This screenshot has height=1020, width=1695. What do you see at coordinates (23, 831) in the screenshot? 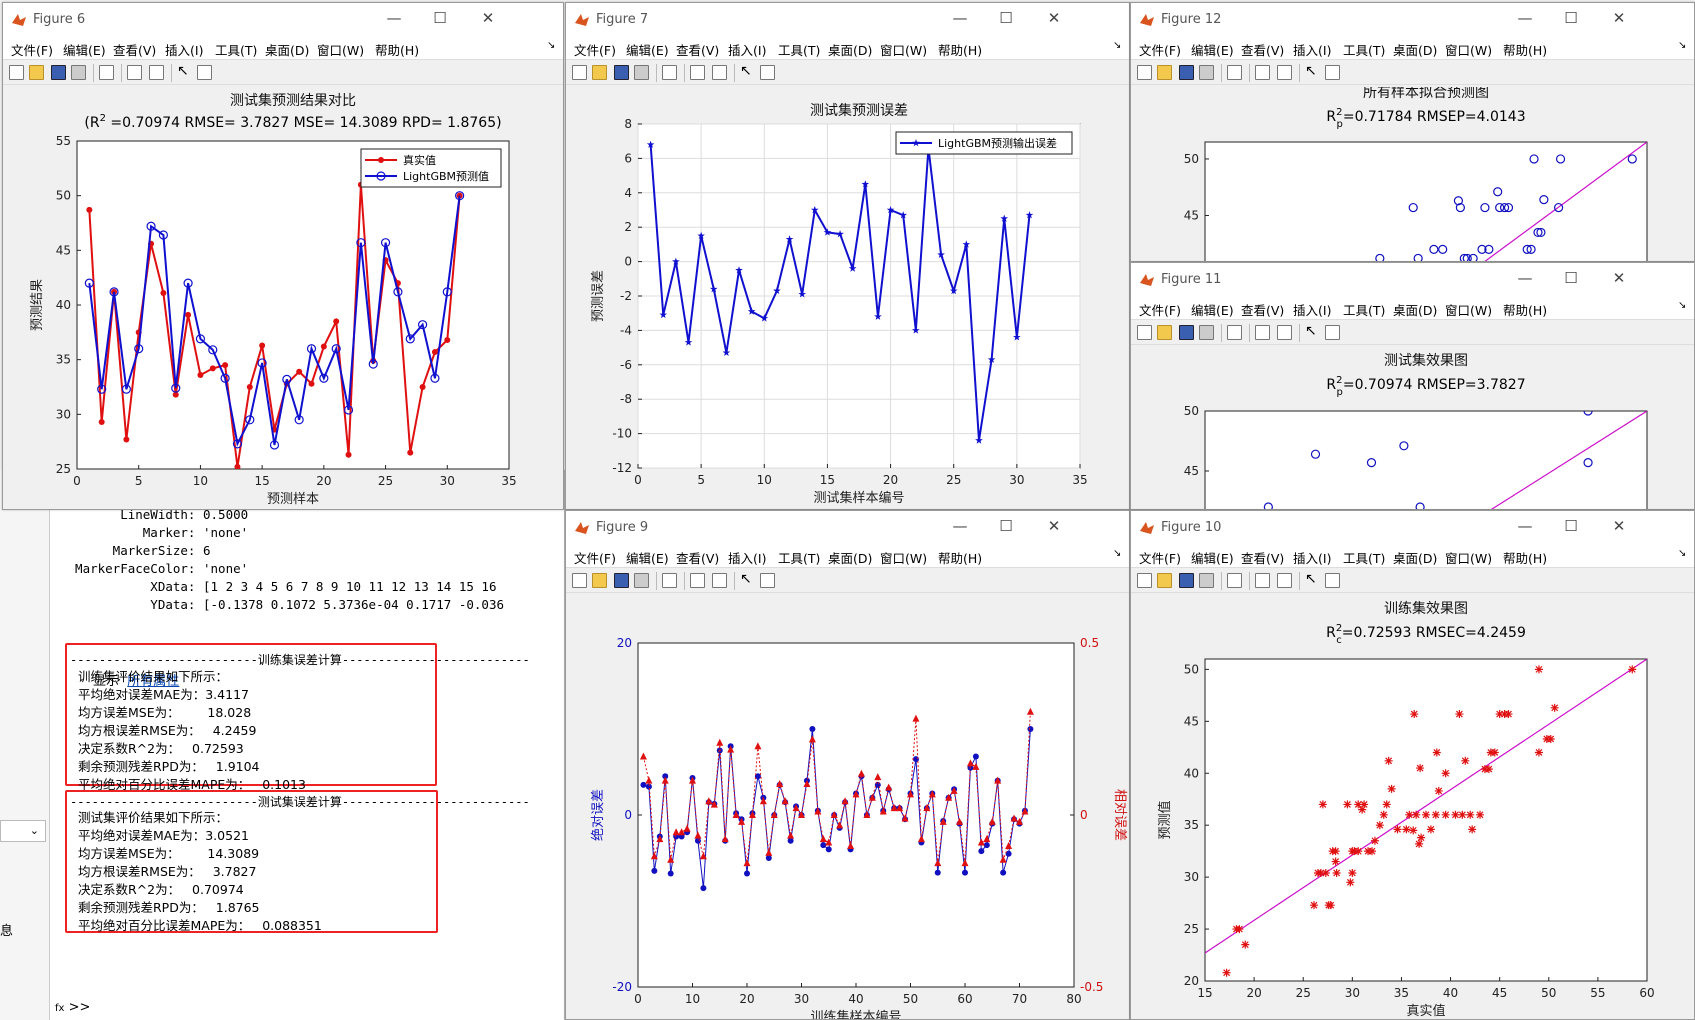
I see `workspace-dropdown: ⌄` at bounding box center [23, 831].